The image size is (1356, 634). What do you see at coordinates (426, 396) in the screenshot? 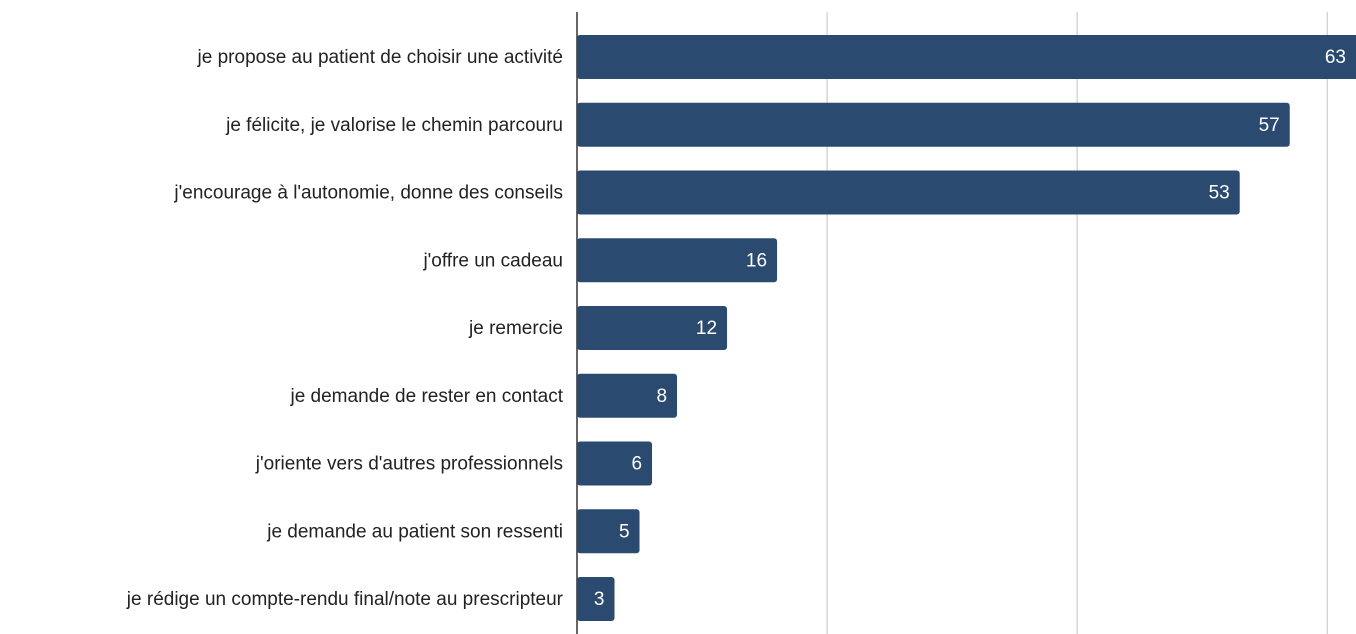
I see `y-tick-label: je demande de rester en contact` at bounding box center [426, 396].